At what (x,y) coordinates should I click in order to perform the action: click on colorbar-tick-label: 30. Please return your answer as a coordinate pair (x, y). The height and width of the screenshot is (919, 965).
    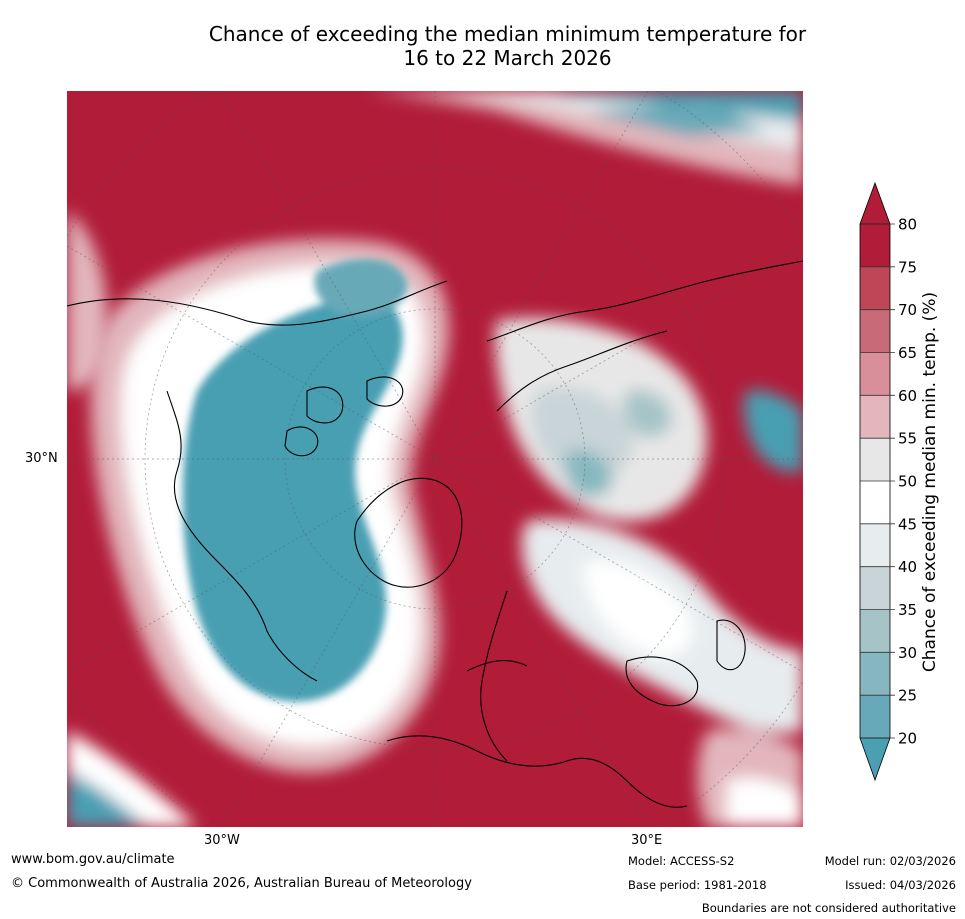
    Looking at the image, I should click on (907, 653).